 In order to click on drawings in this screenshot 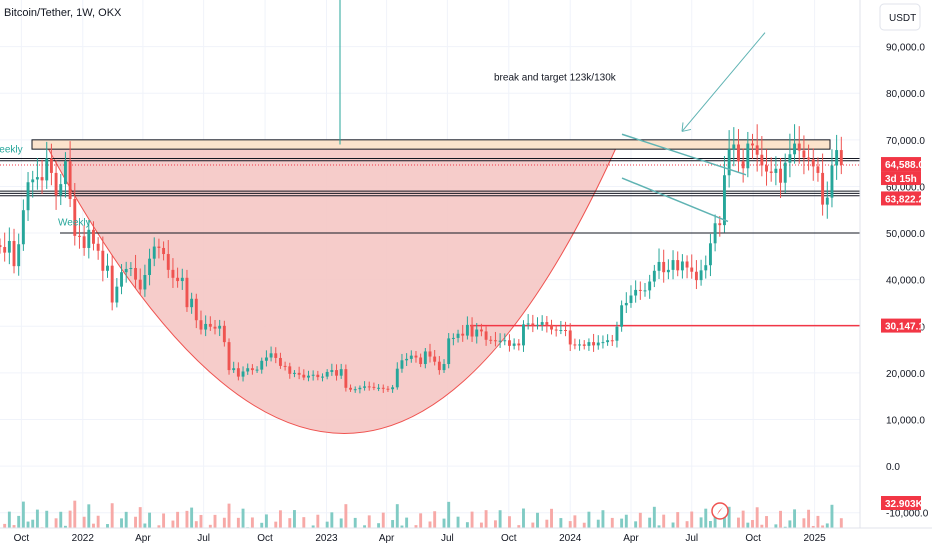, I will do `click(693, 127)`.